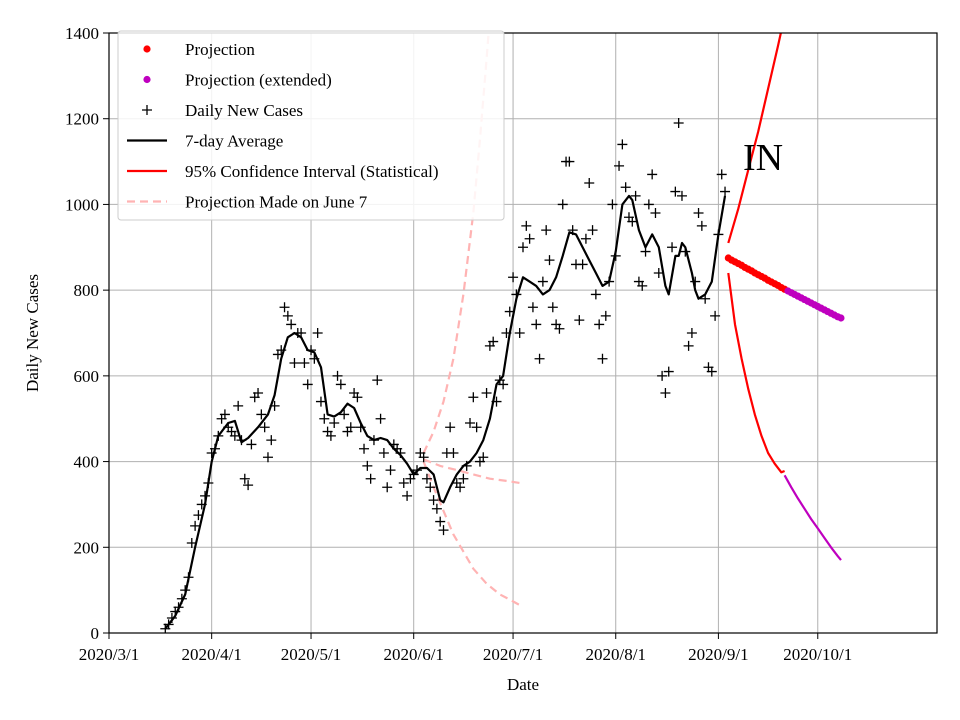 Image resolution: width=960 pixels, height=720 pixels. I want to click on series-projection_extended, so click(814, 304).